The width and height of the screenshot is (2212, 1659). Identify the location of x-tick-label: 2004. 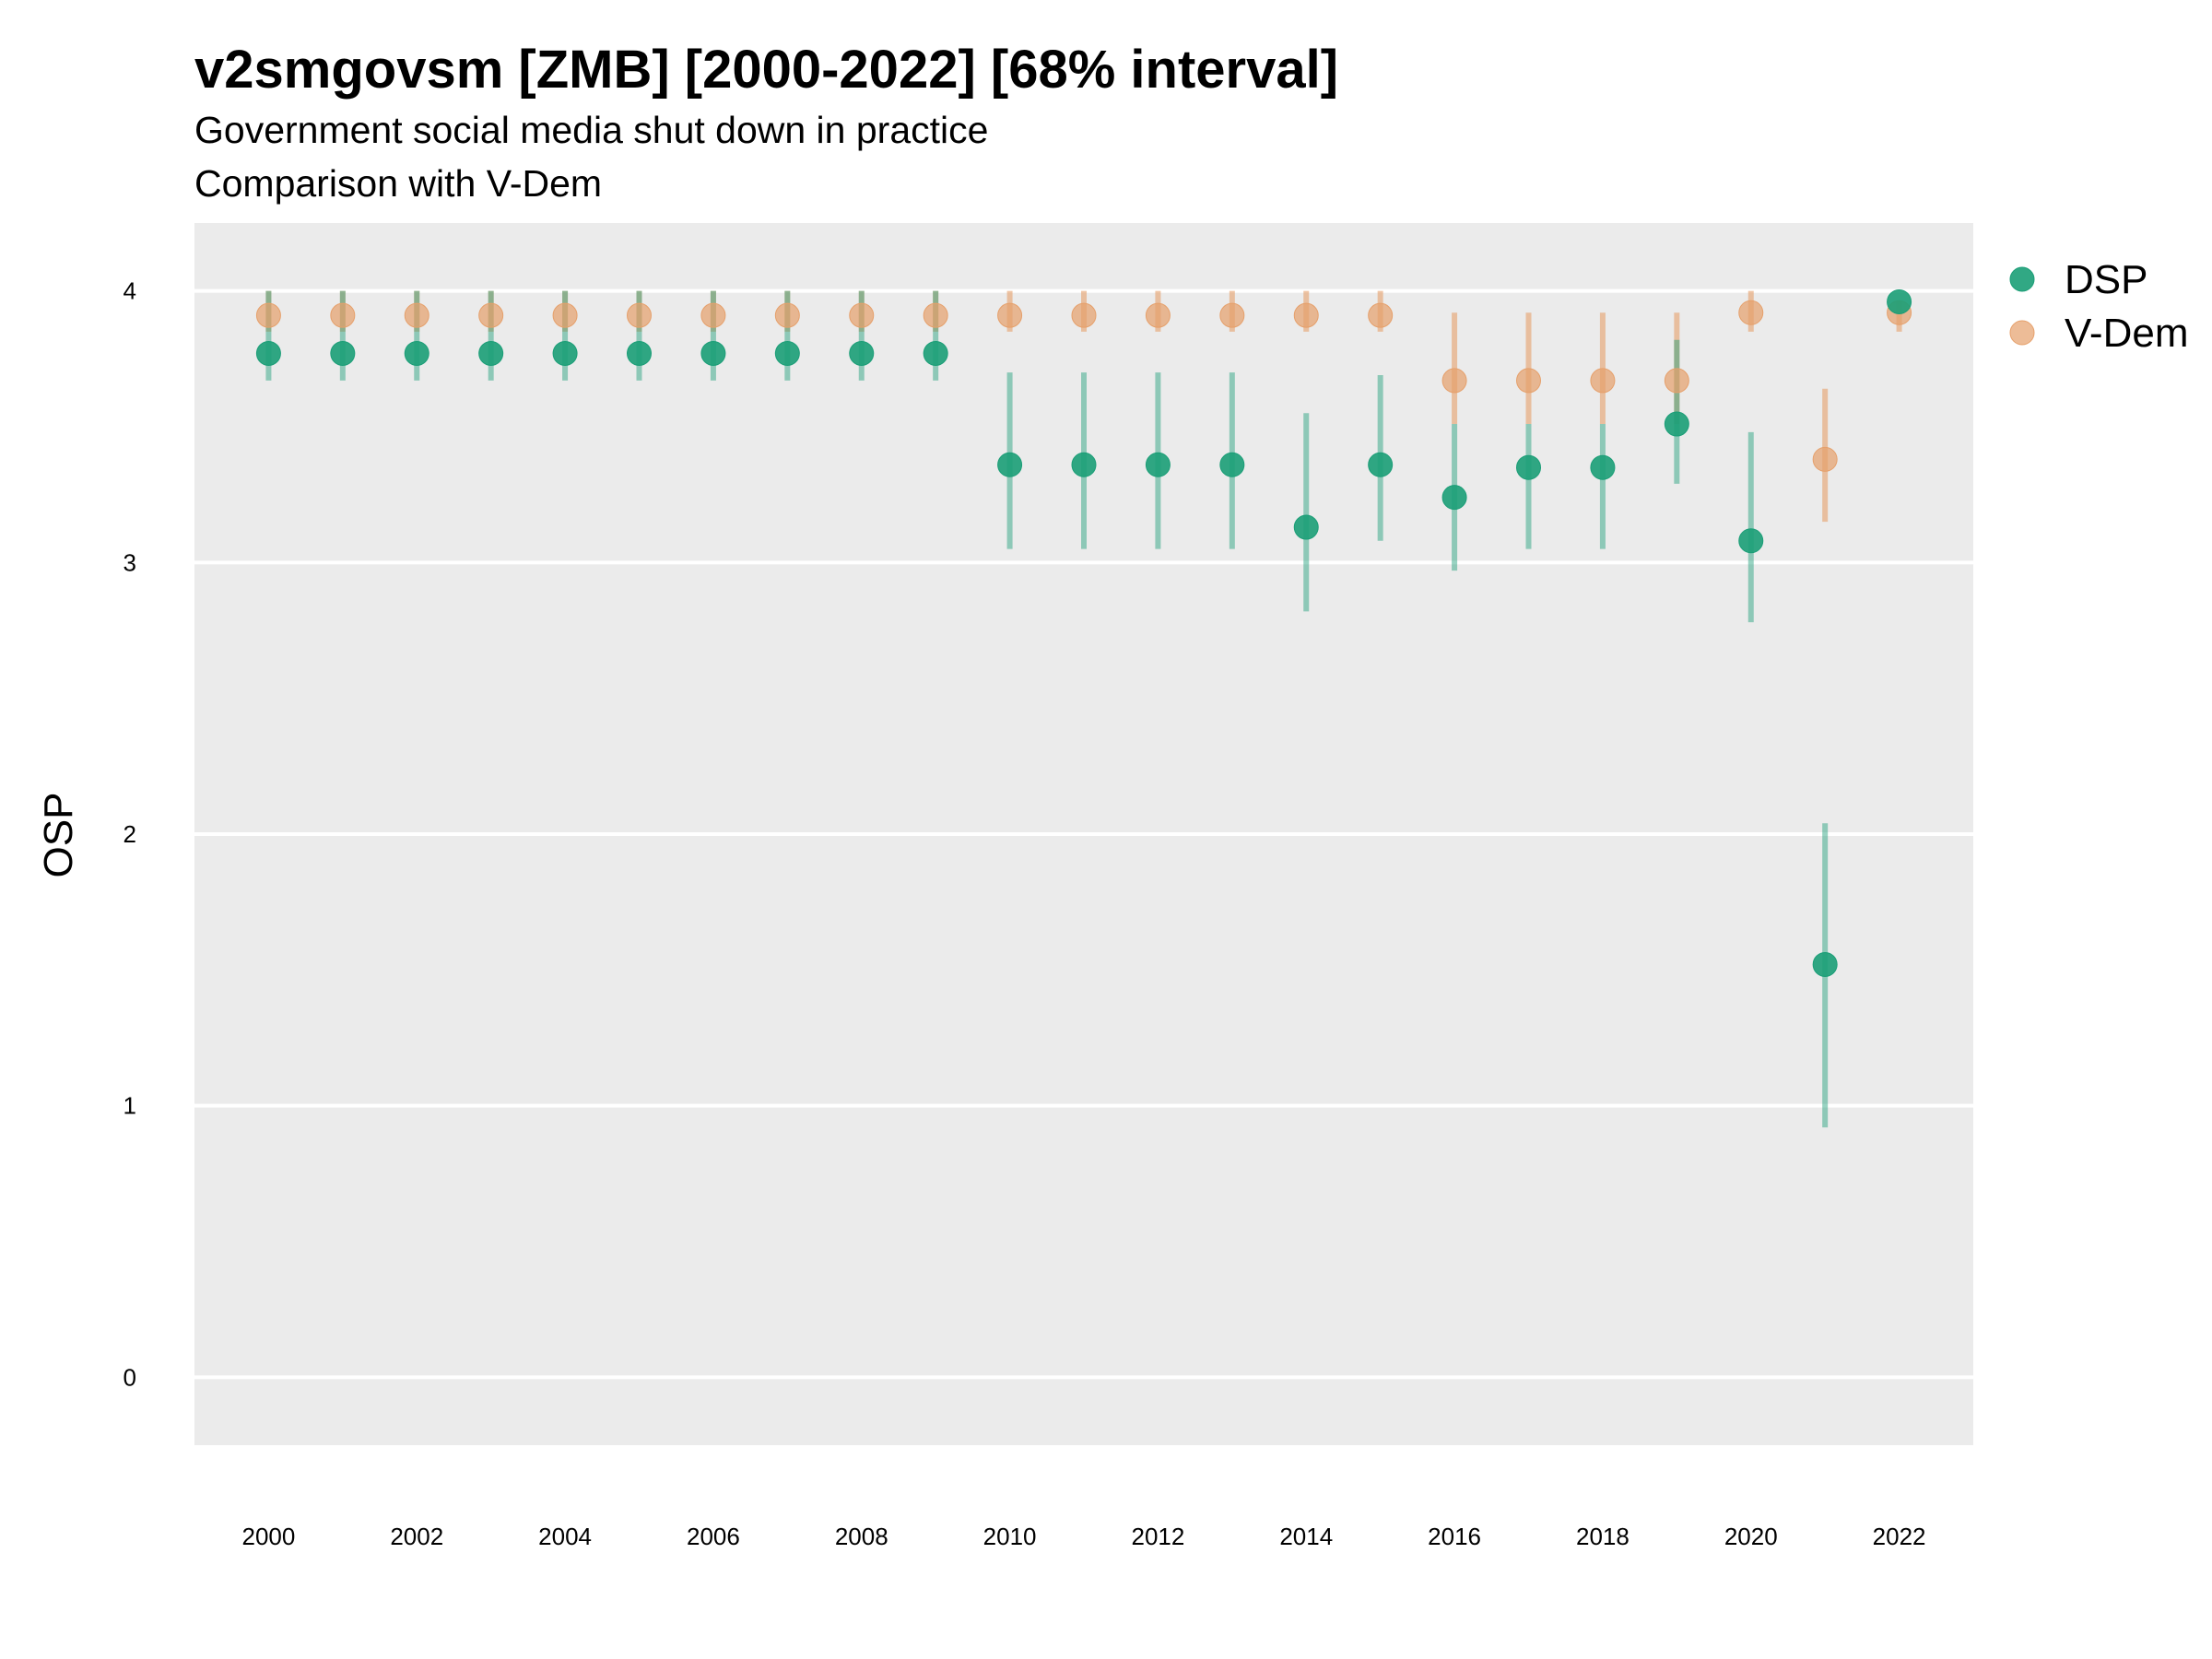
(565, 1536).